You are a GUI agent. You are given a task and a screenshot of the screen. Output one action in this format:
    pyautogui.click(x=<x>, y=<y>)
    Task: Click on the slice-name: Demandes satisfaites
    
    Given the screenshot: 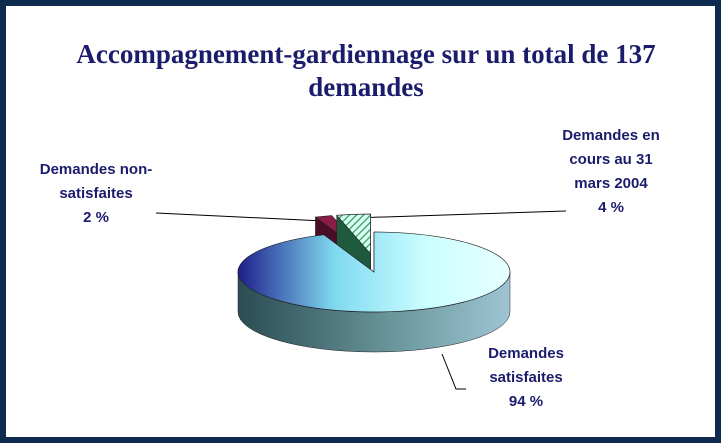 What is the action you would take?
    pyautogui.click(x=526, y=365)
    